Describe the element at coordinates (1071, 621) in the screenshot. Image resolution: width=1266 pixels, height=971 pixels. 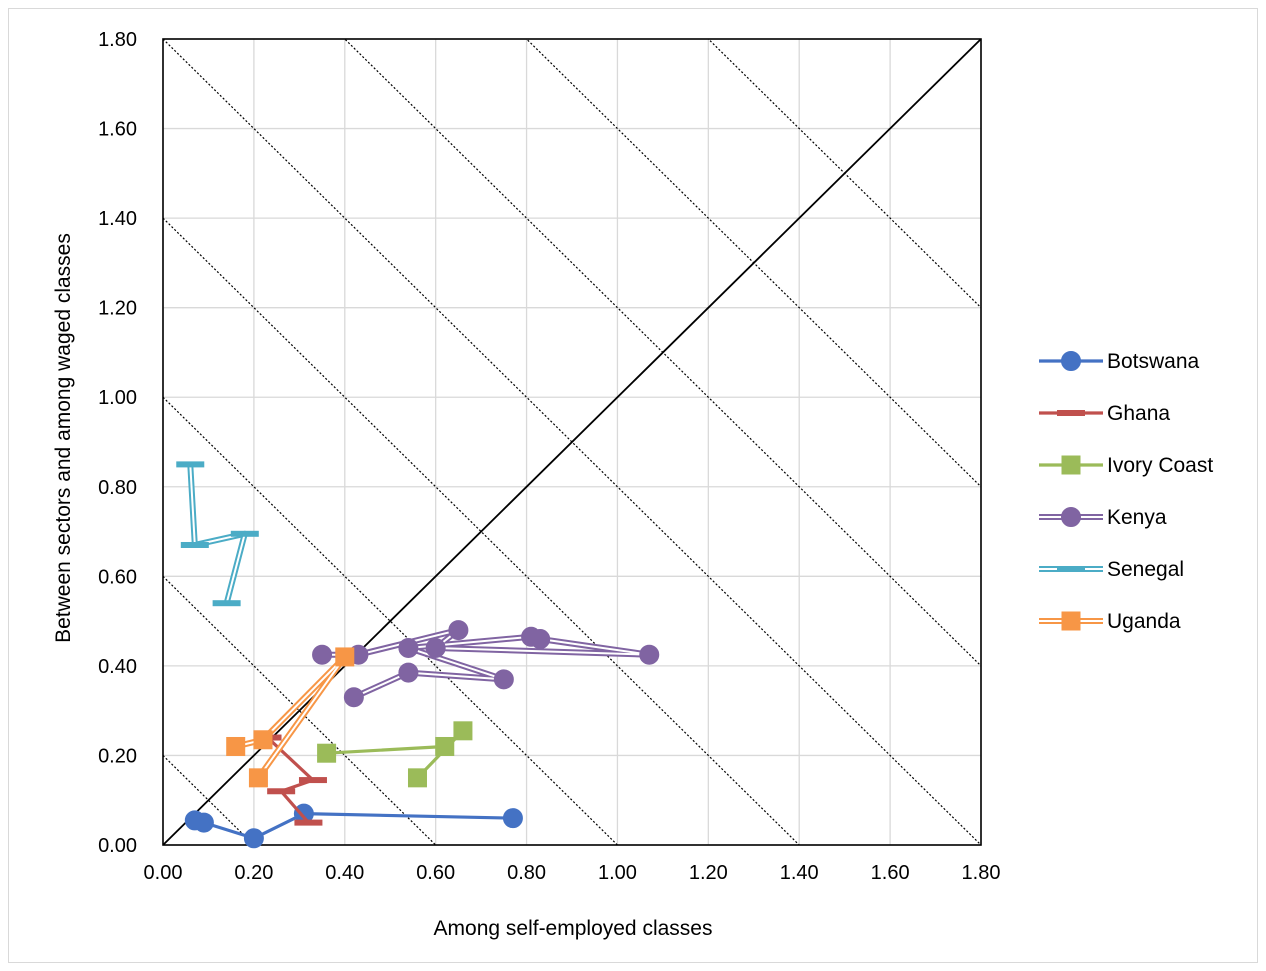
I see `legend-marker-uganda` at that location.